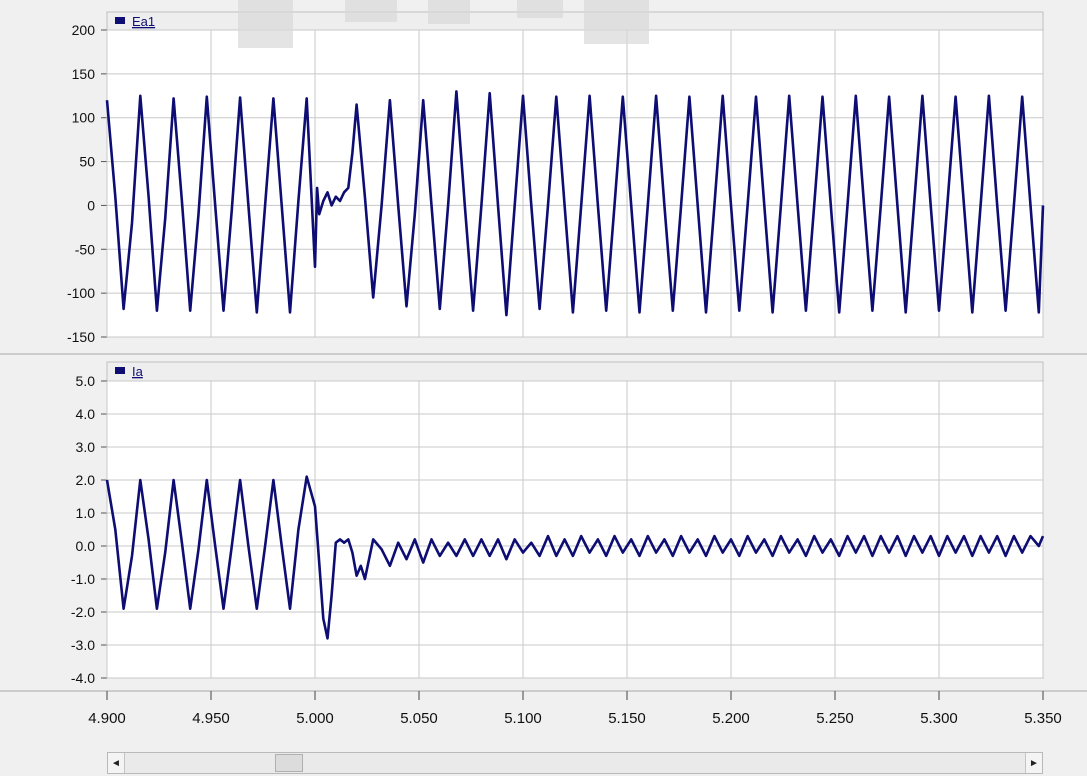 The height and width of the screenshot is (776, 1087). I want to click on x-tick-label: 5.300, so click(939, 718).